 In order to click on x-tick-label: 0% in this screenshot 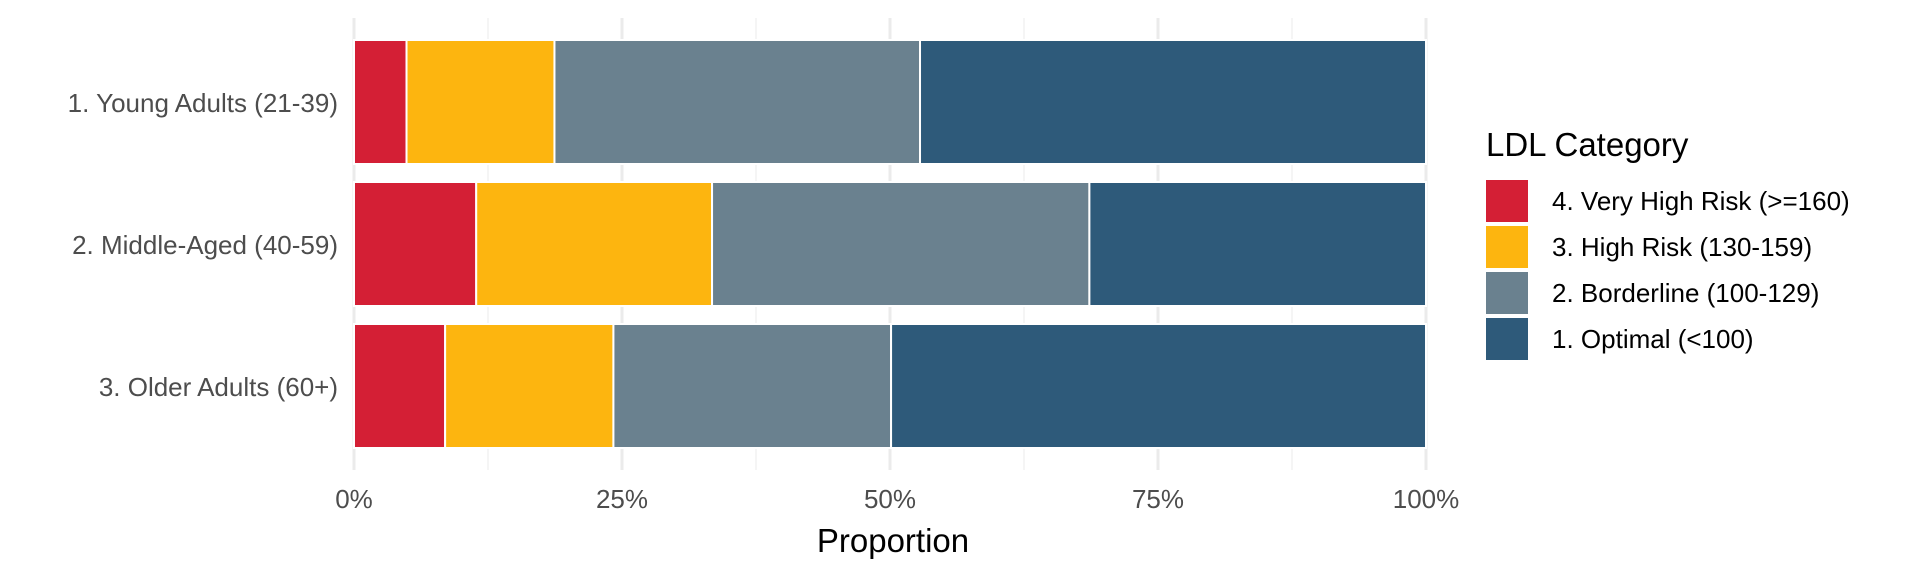, I will do `click(354, 499)`.